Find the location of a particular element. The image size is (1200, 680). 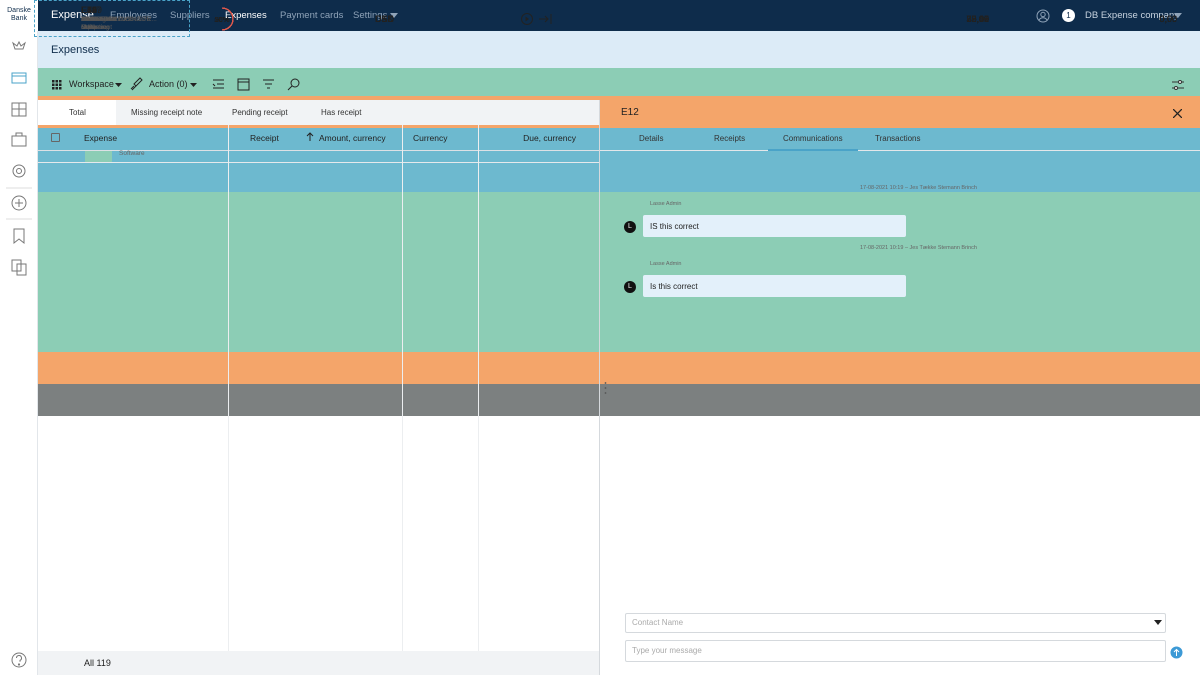

category: Other is located at coordinates (89, 27).